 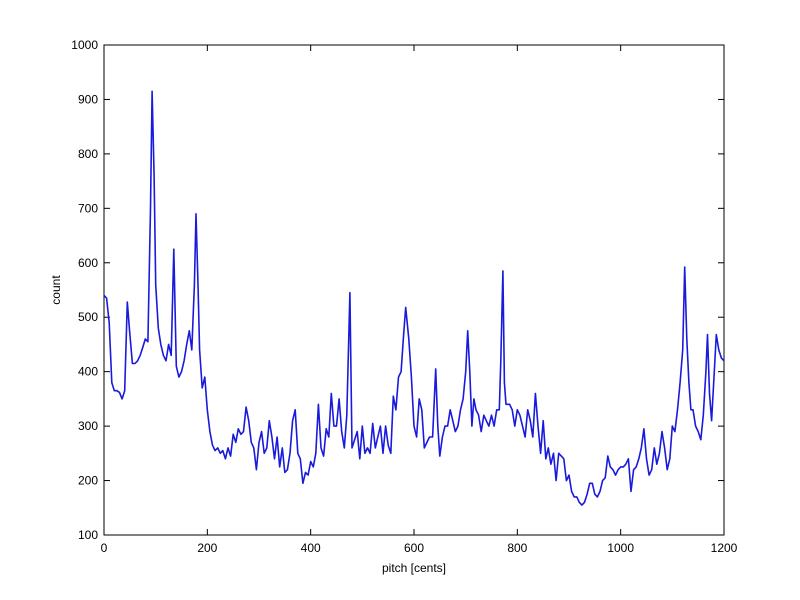 What do you see at coordinates (84, 45) in the screenshot?
I see `y-tick-label: 1000` at bounding box center [84, 45].